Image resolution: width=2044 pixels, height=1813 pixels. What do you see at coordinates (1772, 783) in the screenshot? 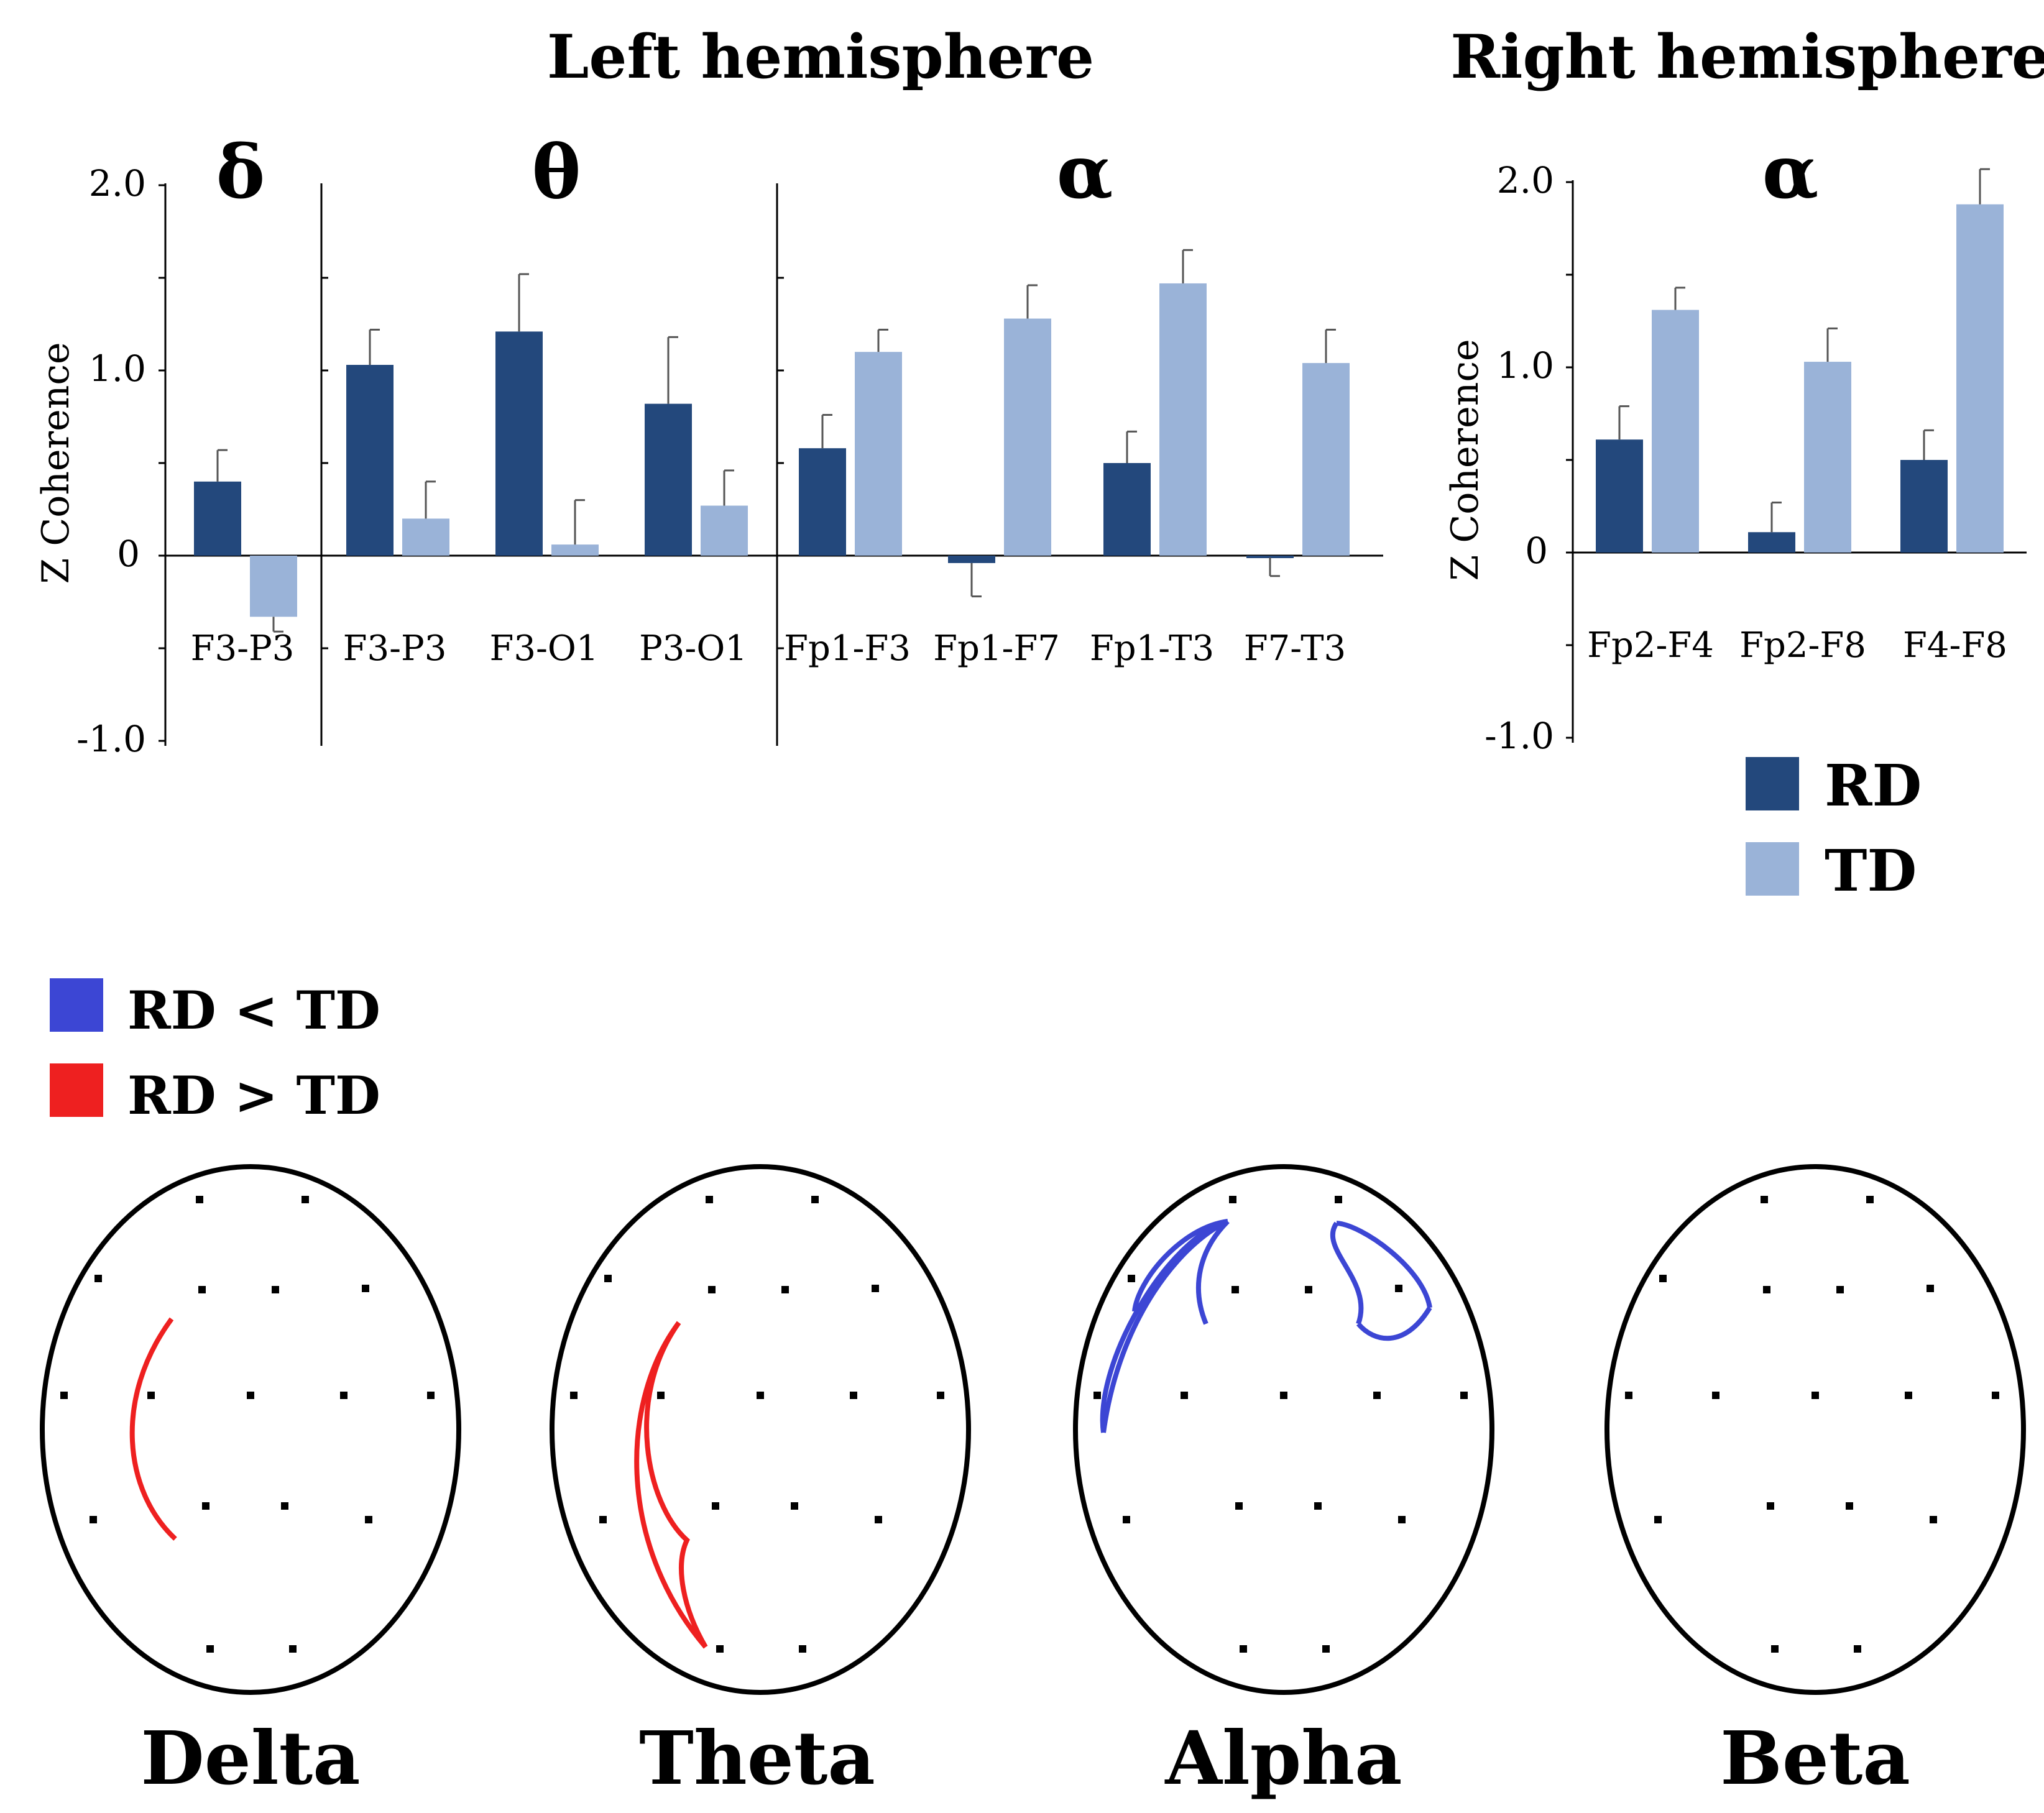
I see `legend-rd-swatch` at bounding box center [1772, 783].